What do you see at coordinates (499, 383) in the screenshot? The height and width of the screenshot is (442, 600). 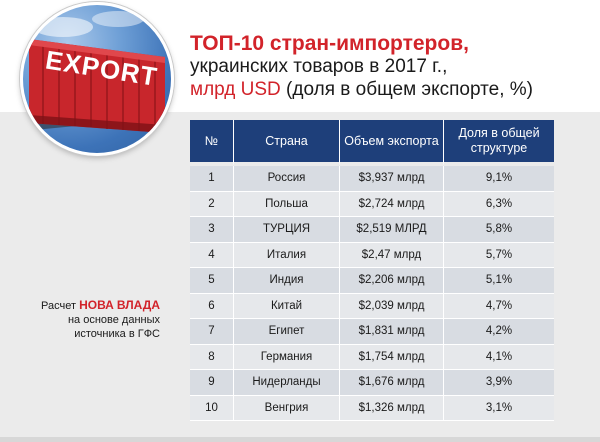 I see `cell-share: 3,9%` at bounding box center [499, 383].